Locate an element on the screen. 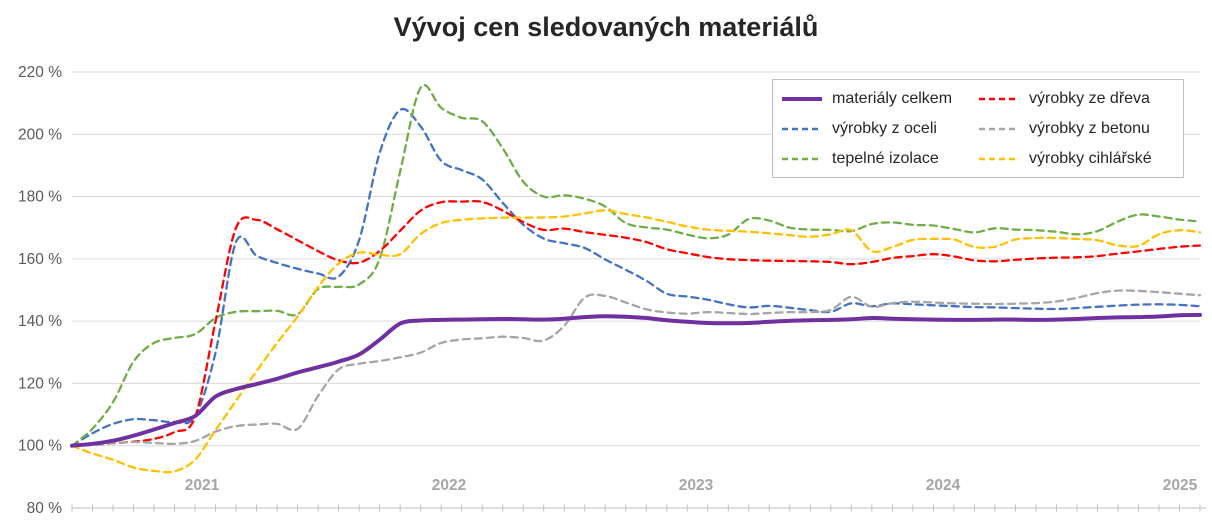  legend-item-v-robky-cihl-sk-: výrobky cihlářské is located at coordinates (1076, 159).